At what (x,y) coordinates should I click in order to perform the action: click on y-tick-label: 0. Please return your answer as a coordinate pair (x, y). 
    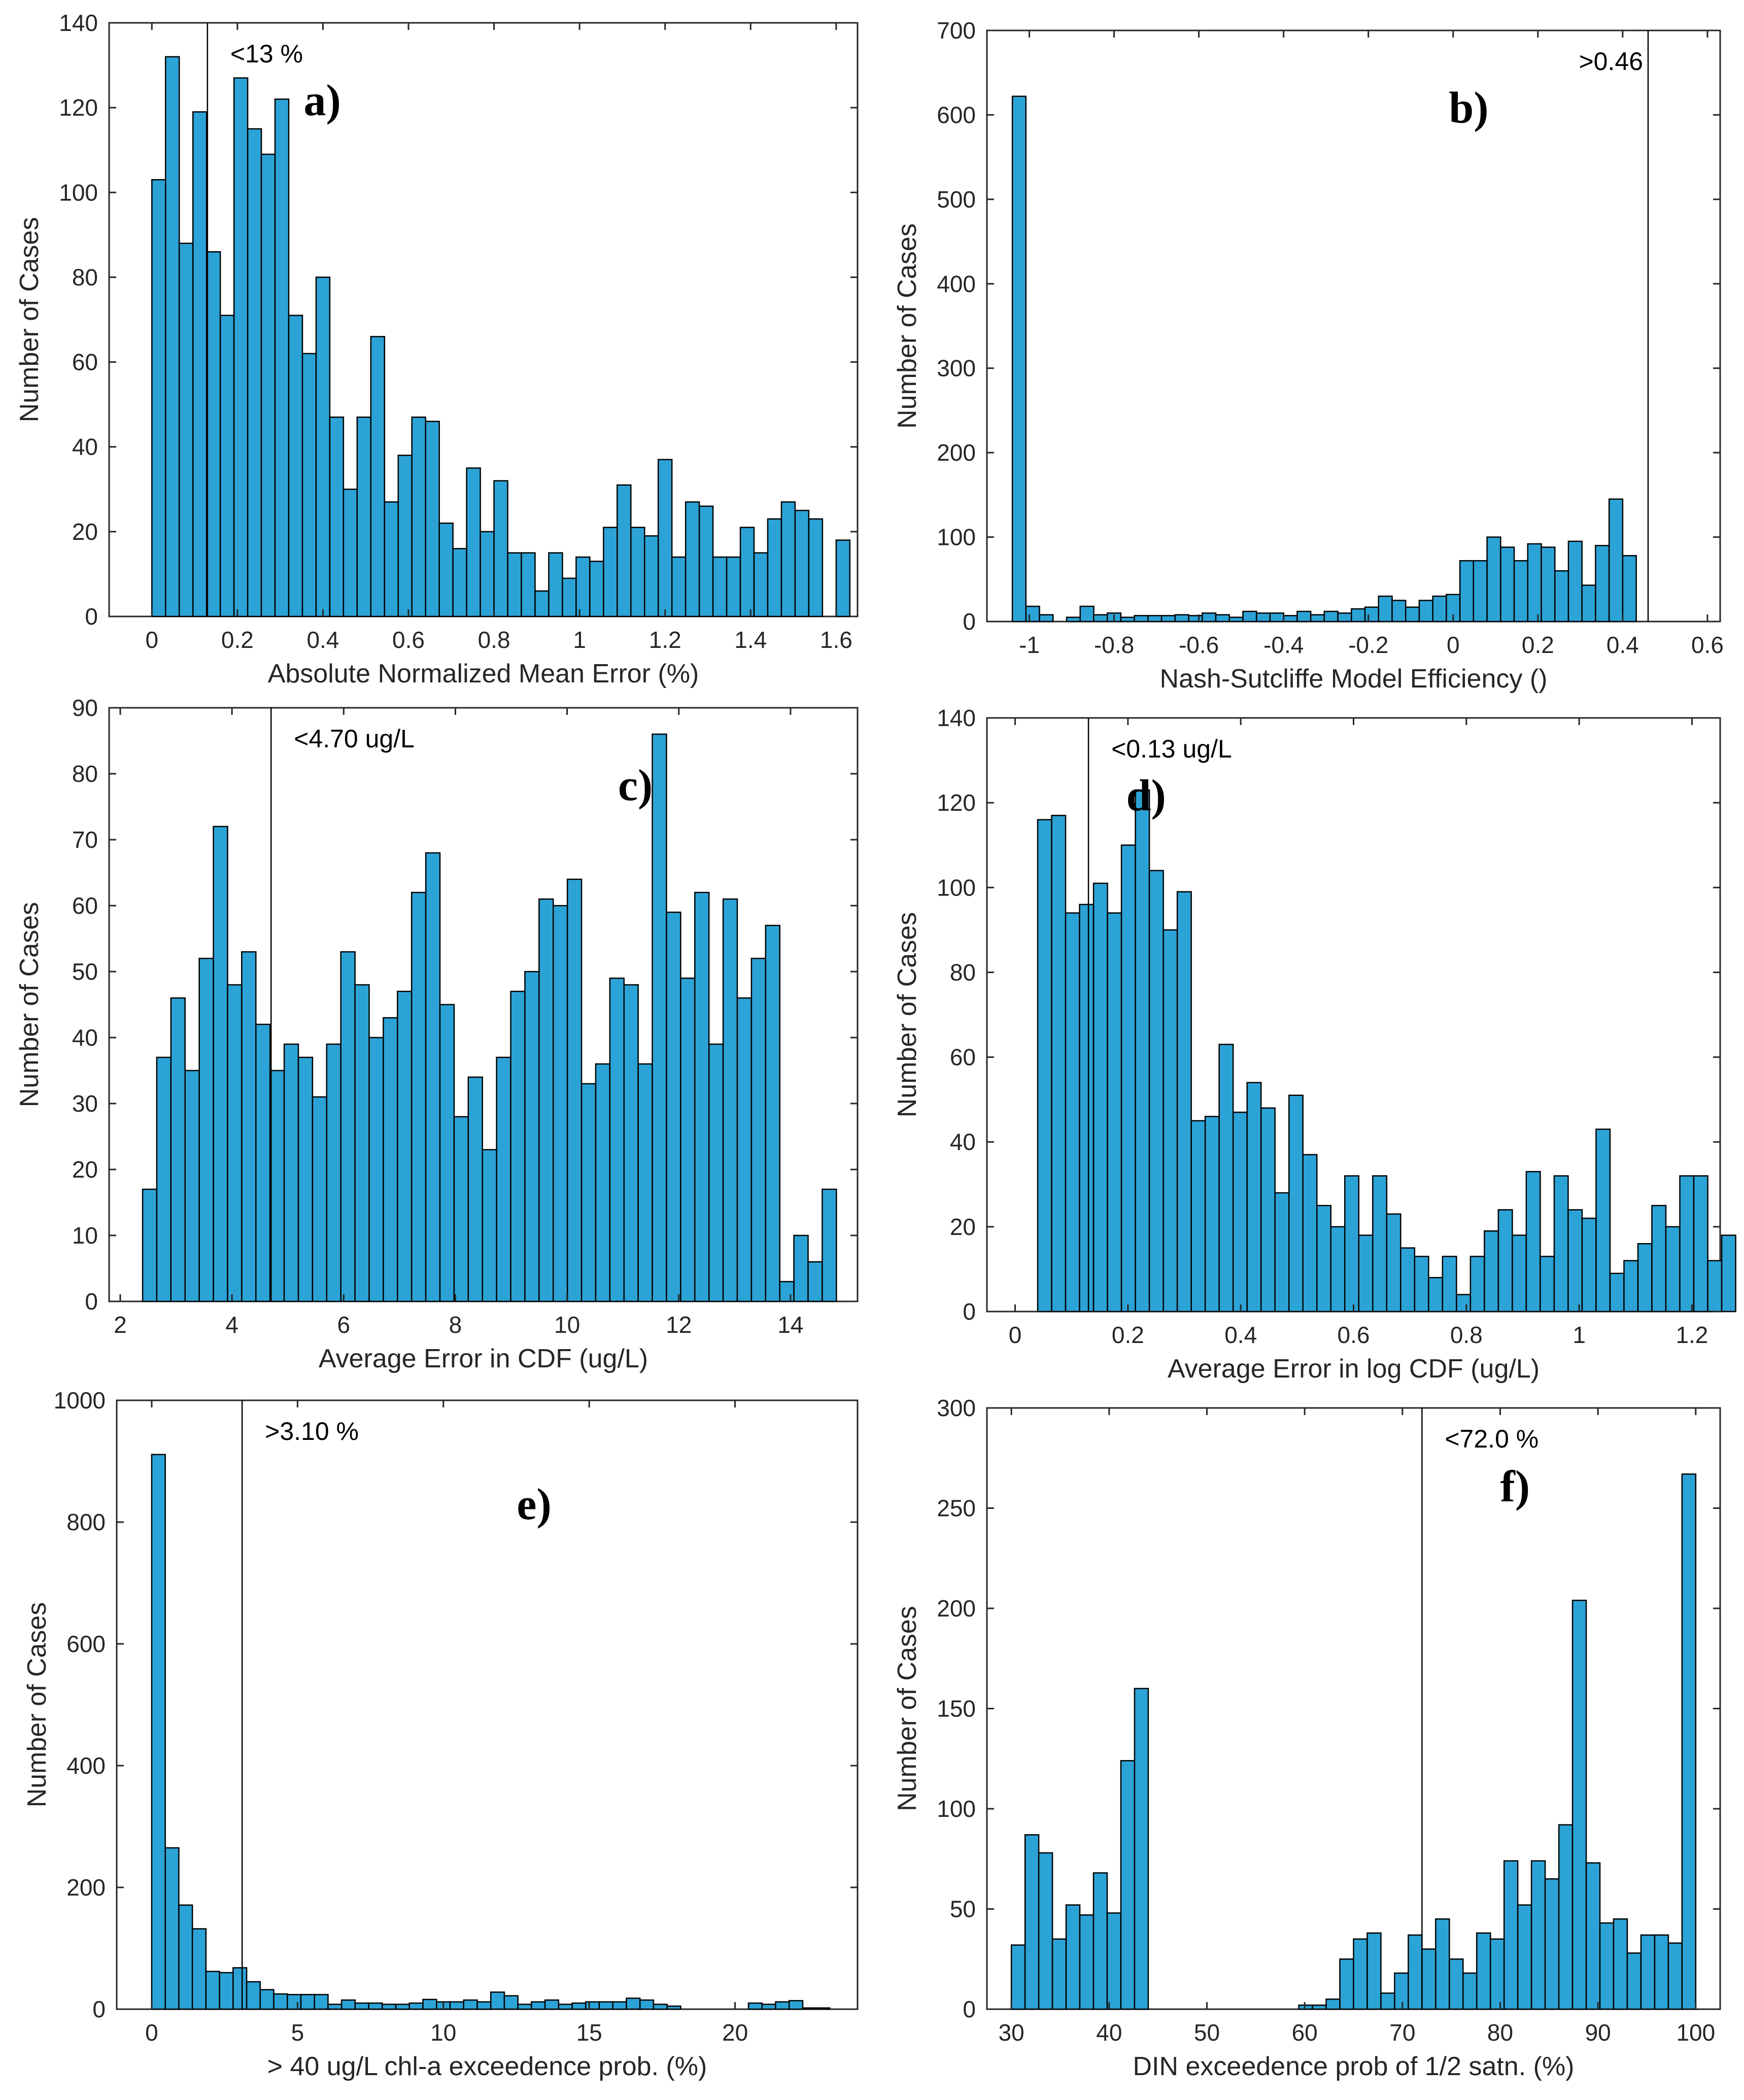
    Looking at the image, I should click on (969, 1311).